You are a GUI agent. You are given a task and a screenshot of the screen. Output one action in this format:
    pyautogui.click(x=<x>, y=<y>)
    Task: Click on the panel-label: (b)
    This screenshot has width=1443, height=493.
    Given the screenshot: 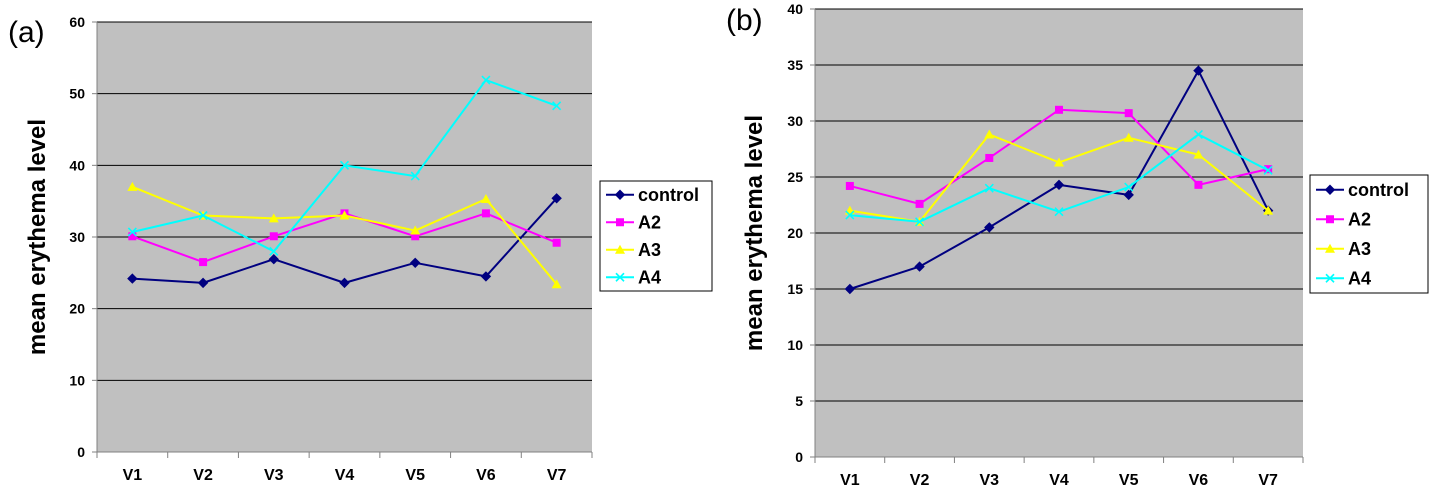 What is the action you would take?
    pyautogui.click(x=744, y=20)
    